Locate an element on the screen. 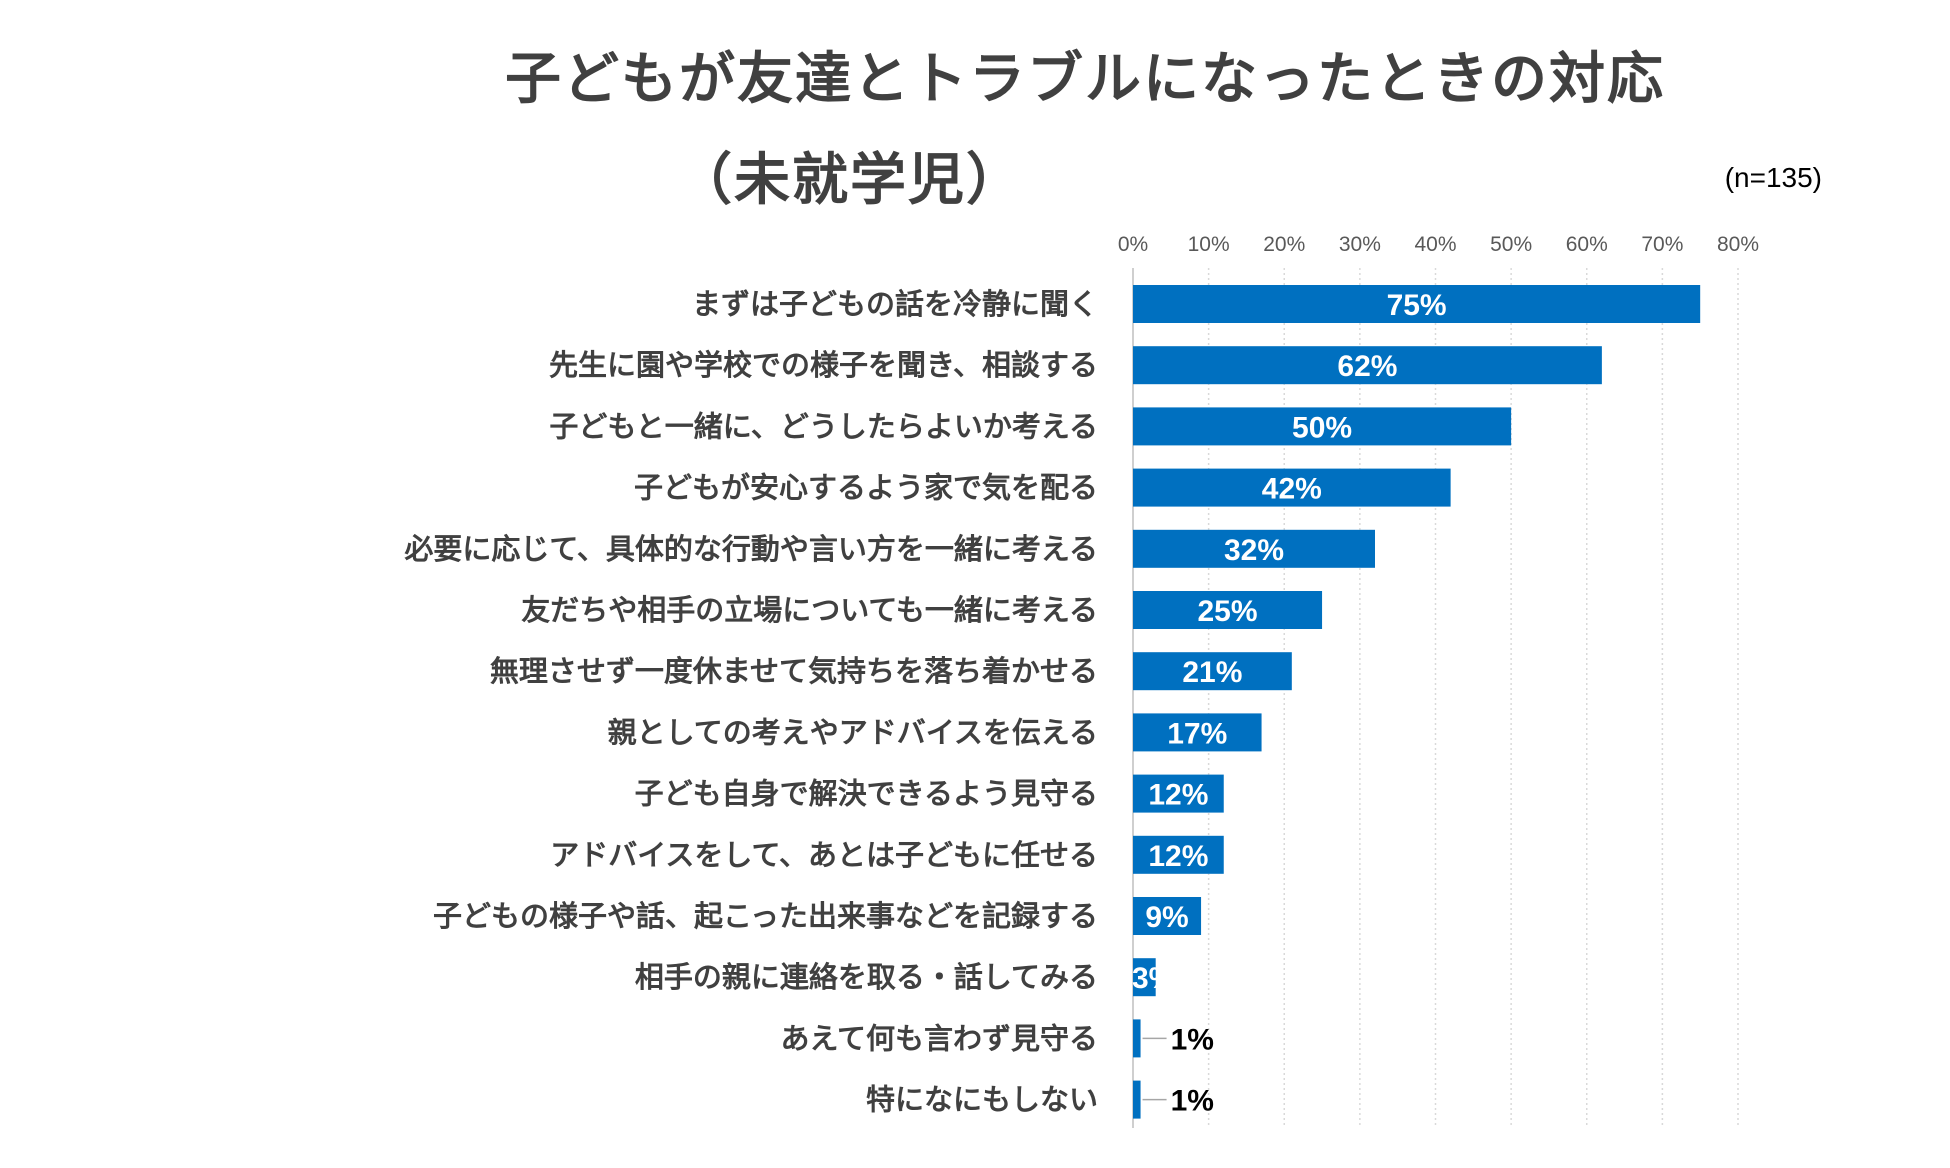 Image resolution: width=1950 pixels, height=1168 pixels. category-label: 子どもが安心するよう家で気を配る is located at coordinates (866, 488).